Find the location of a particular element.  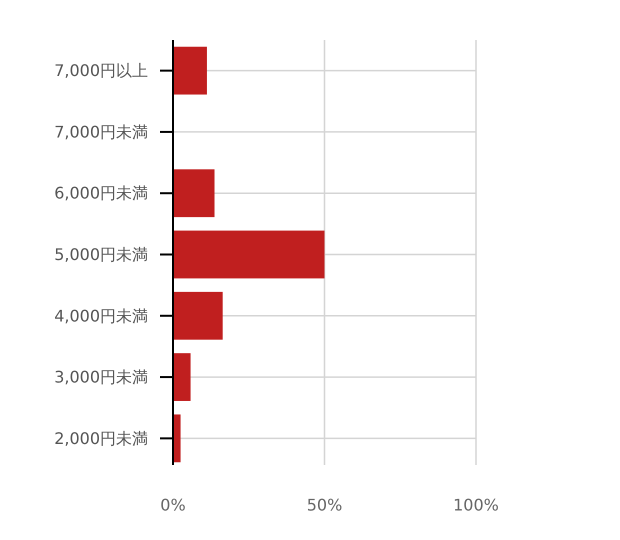

y-tick-label: 7,000円以上 is located at coordinates (101, 70).